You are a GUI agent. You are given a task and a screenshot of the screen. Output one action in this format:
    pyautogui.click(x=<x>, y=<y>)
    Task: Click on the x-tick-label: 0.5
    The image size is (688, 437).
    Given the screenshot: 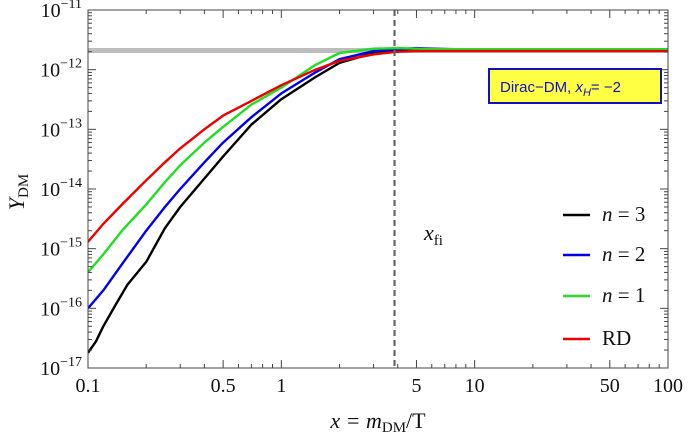 What is the action you would take?
    pyautogui.click(x=223, y=386)
    